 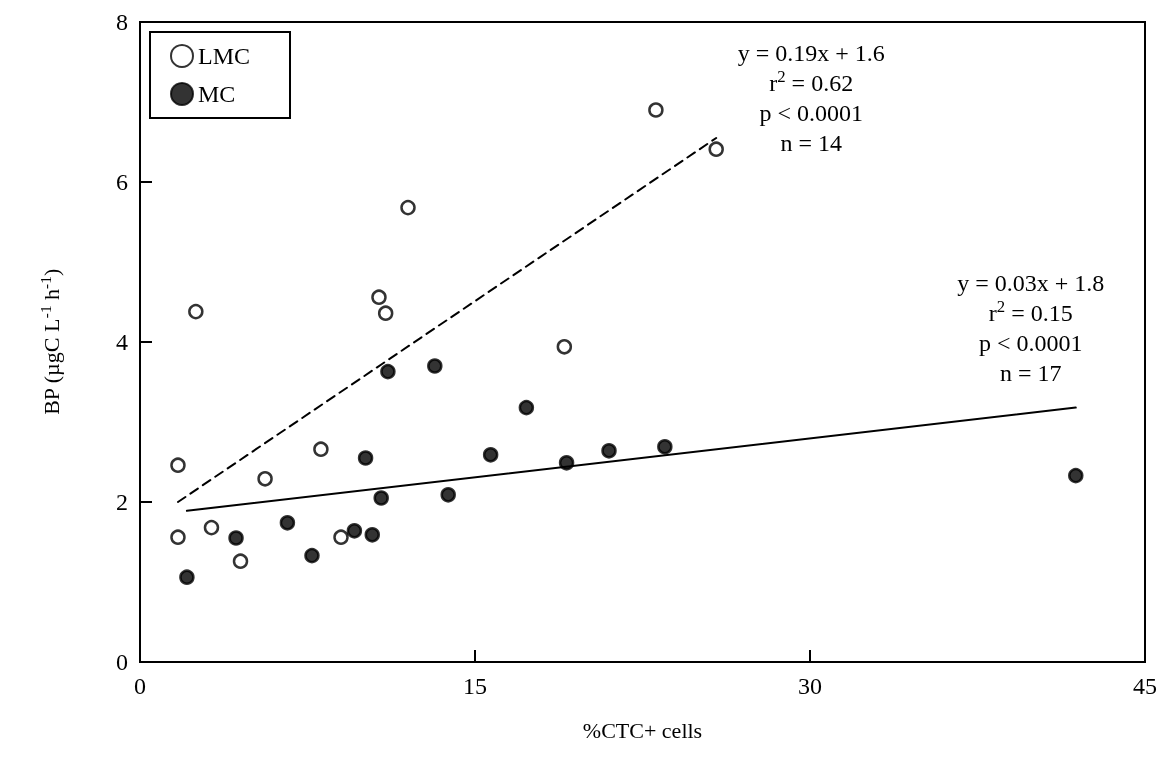 I want to click on y-tick-label: 8, so click(x=122, y=22).